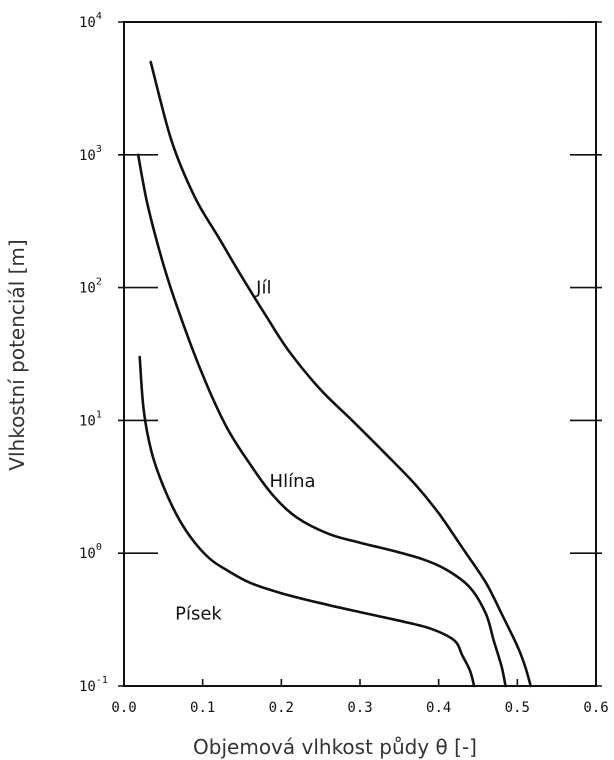 The width and height of the screenshot is (614, 760). Describe the element at coordinates (90, 154) in the screenshot. I see `y-tick-label: 10³` at that location.